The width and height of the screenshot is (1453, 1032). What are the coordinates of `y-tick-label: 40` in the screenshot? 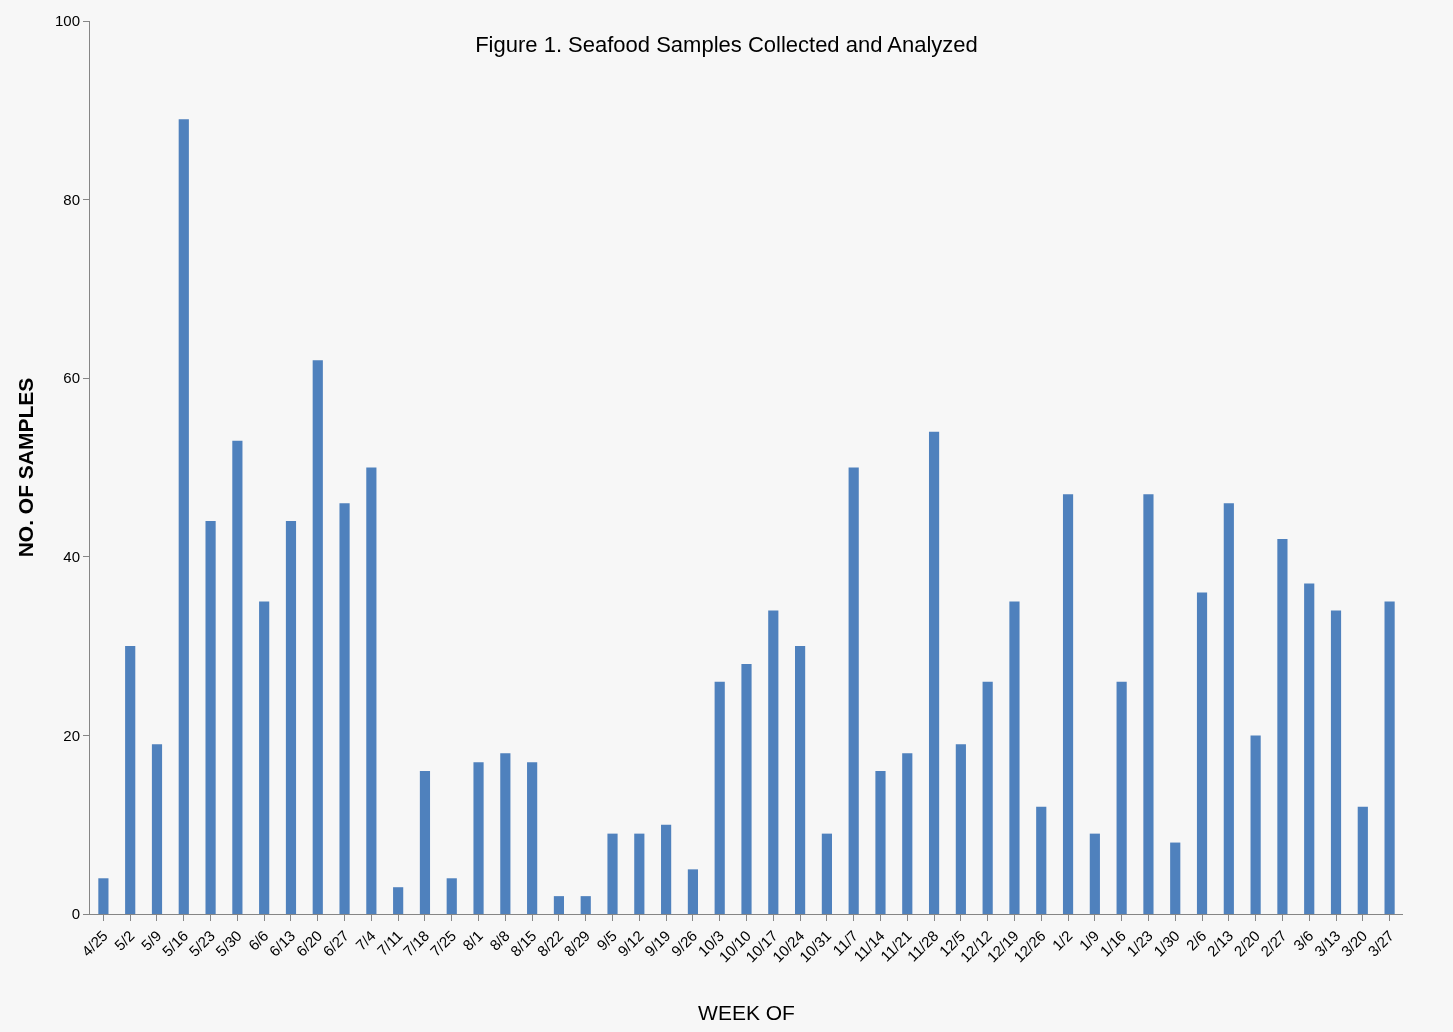 It's located at (71, 557).